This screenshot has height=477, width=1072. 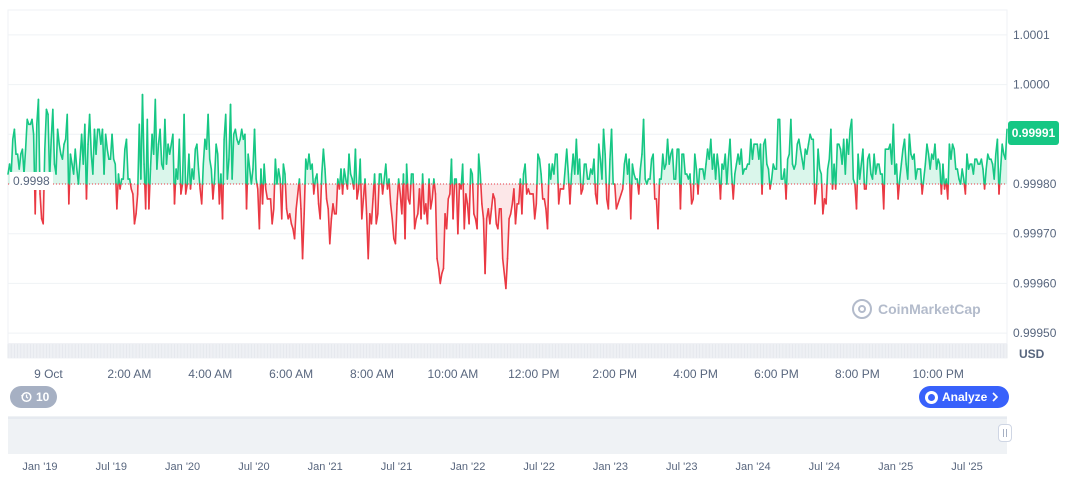 What do you see at coordinates (614, 374) in the screenshot?
I see `x-tick-label: 2:00 PM` at bounding box center [614, 374].